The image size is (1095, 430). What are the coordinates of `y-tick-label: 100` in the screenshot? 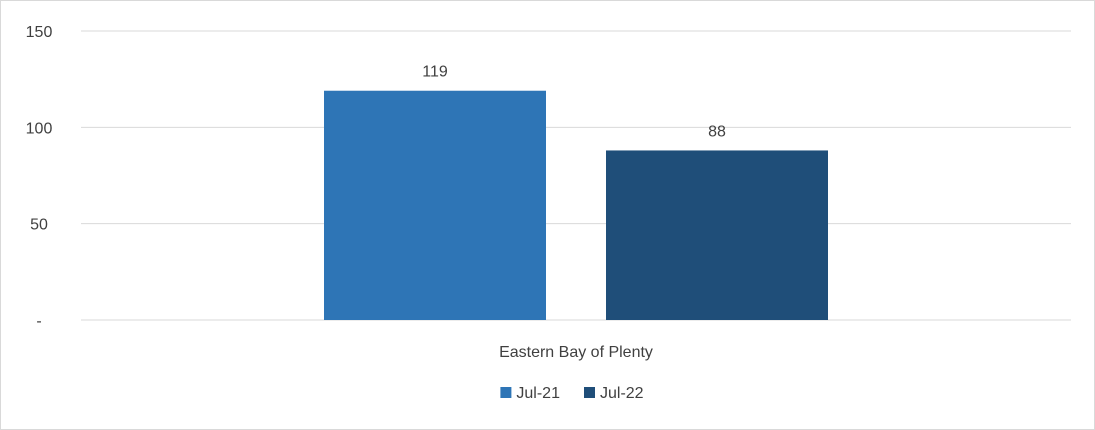 It's located at (39, 128).